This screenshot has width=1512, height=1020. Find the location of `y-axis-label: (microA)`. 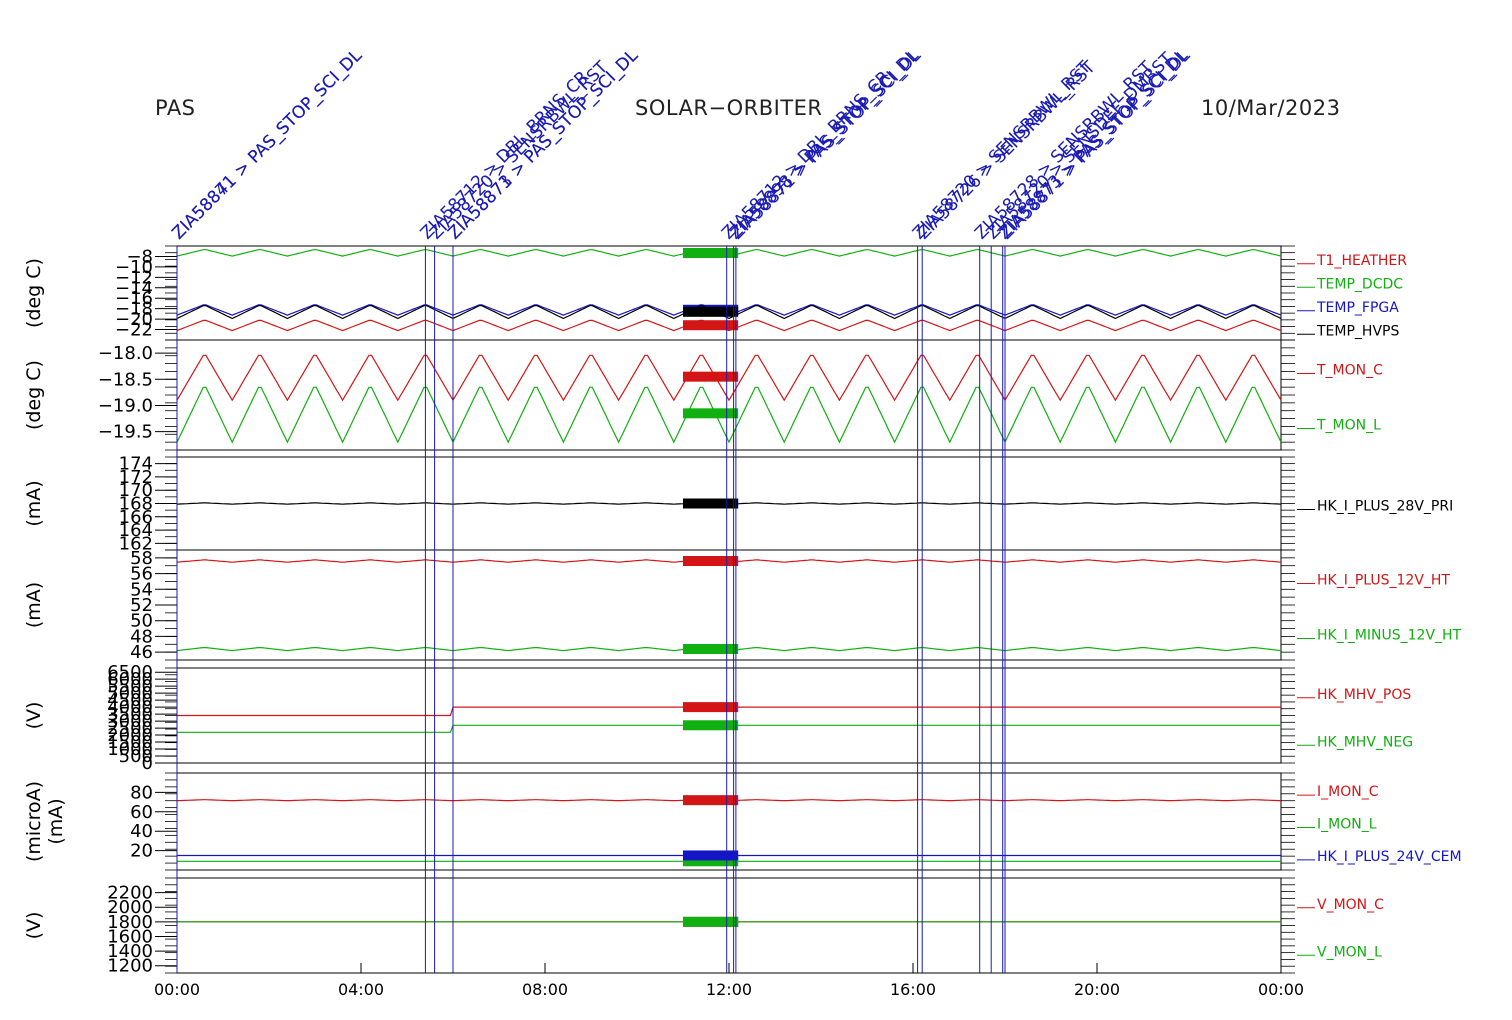

y-axis-label: (microA) is located at coordinates (34, 821).